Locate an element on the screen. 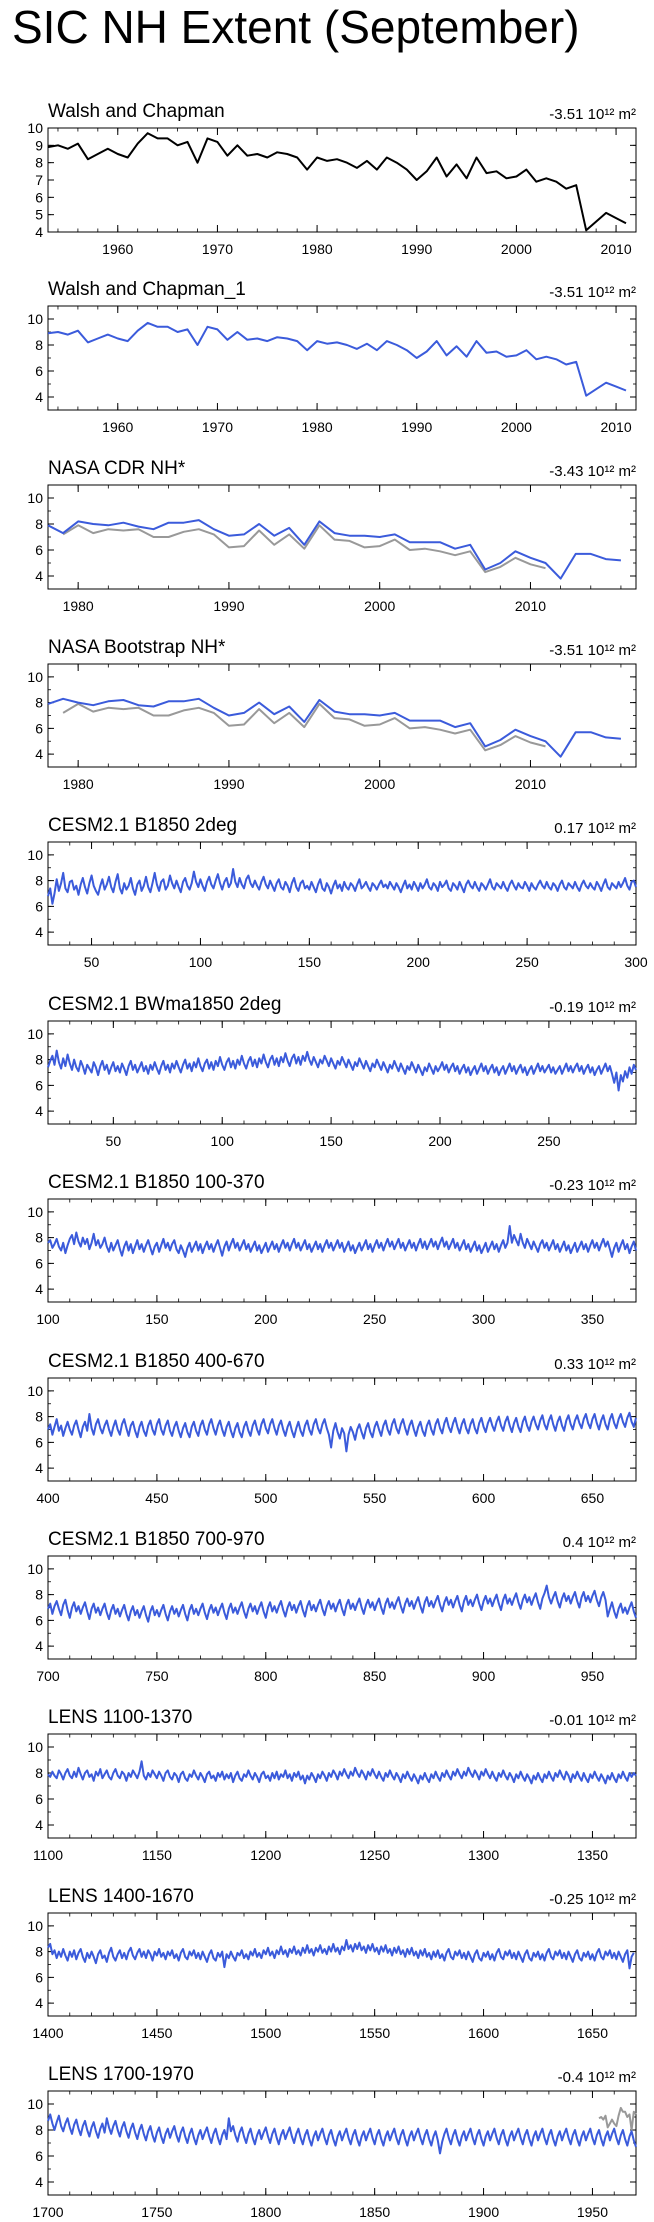  x-tick-label: 800 is located at coordinates (266, 1676).